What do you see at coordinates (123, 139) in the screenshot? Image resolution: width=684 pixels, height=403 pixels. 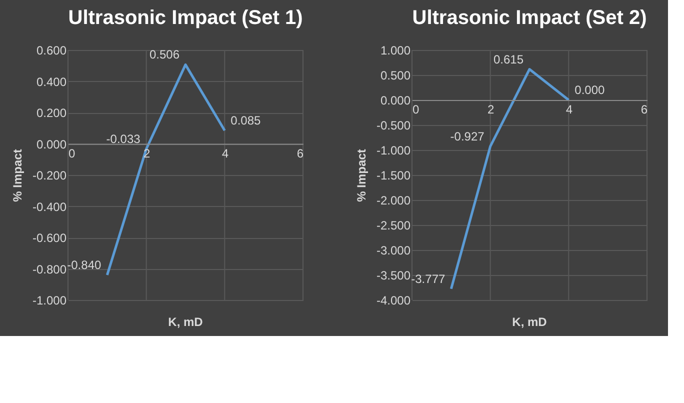 I see `data-label: -0.033` at bounding box center [123, 139].